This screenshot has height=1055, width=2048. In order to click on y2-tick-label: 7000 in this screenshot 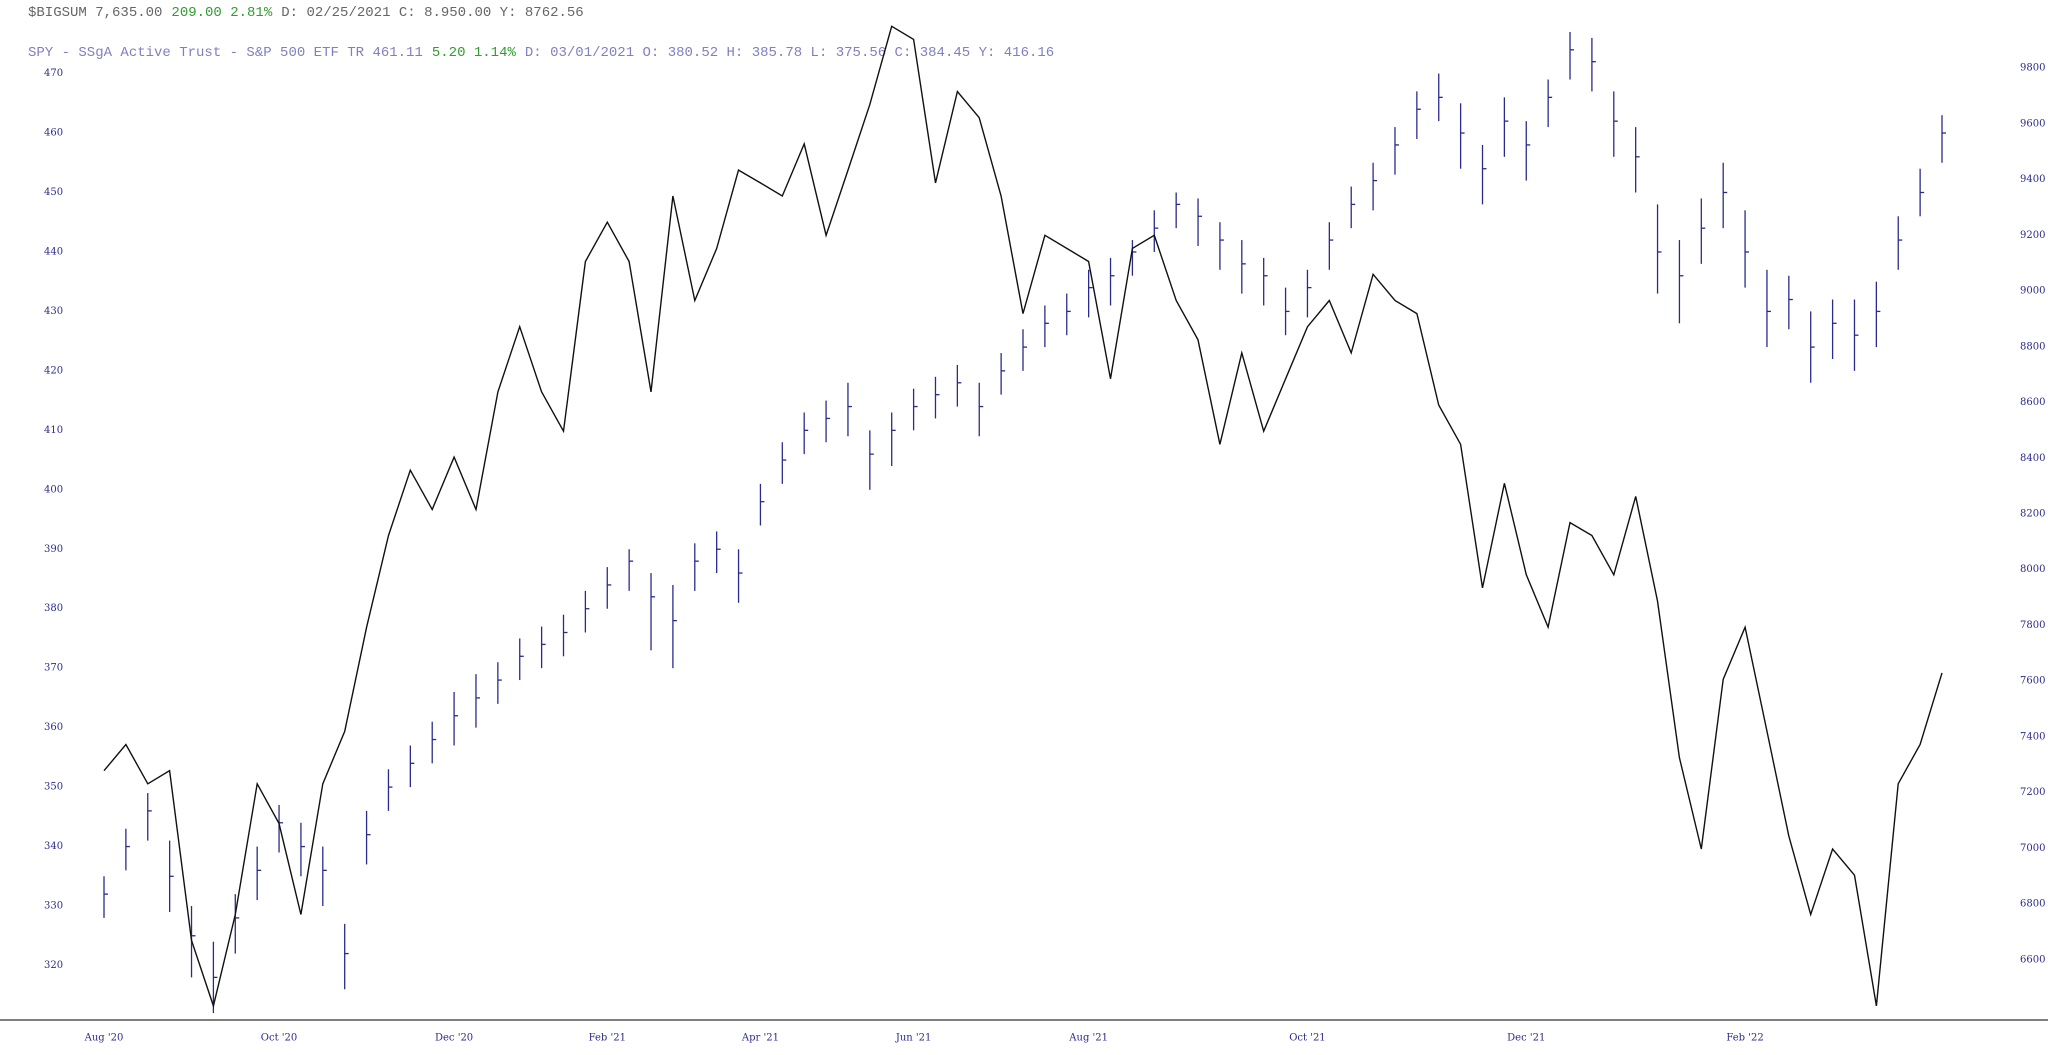, I will do `click(2032, 848)`.